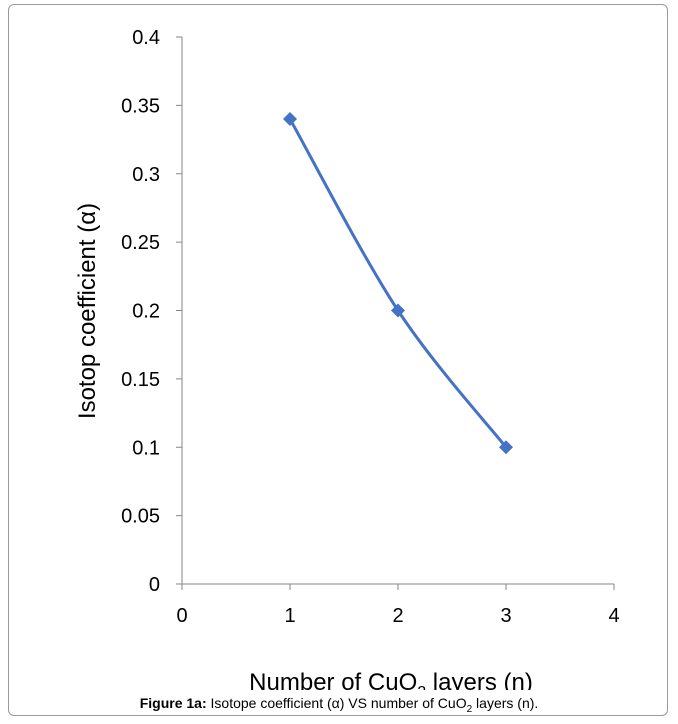 The image size is (678, 724). What do you see at coordinates (154, 585) in the screenshot?
I see `y-tick-label: 0` at bounding box center [154, 585].